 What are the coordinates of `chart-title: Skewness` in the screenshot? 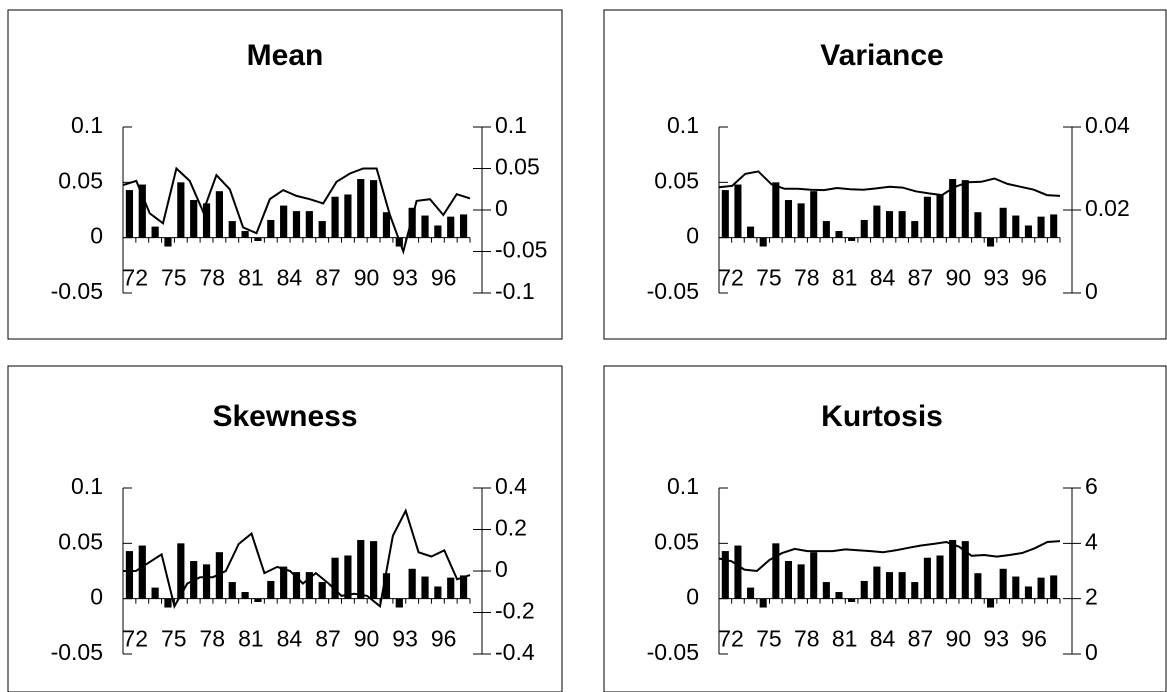 It's located at (284, 416).